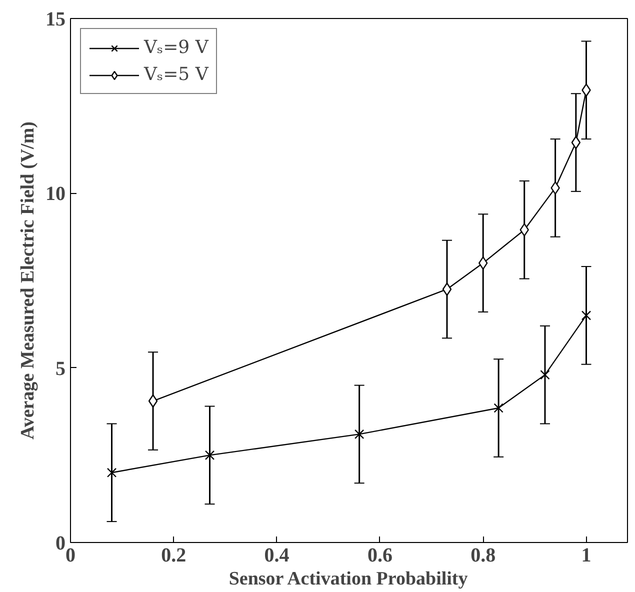 The image size is (635, 592). Describe the element at coordinates (28, 281) in the screenshot. I see `y-axis-title: Average Measured Electric Field (V/m)` at that location.